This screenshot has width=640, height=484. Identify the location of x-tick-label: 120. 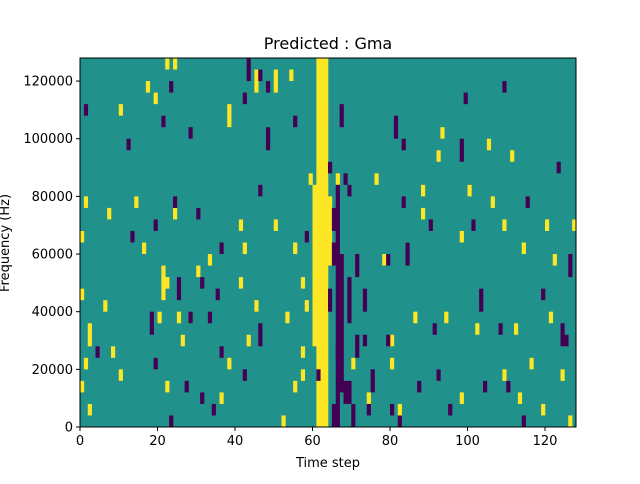
(545, 441).